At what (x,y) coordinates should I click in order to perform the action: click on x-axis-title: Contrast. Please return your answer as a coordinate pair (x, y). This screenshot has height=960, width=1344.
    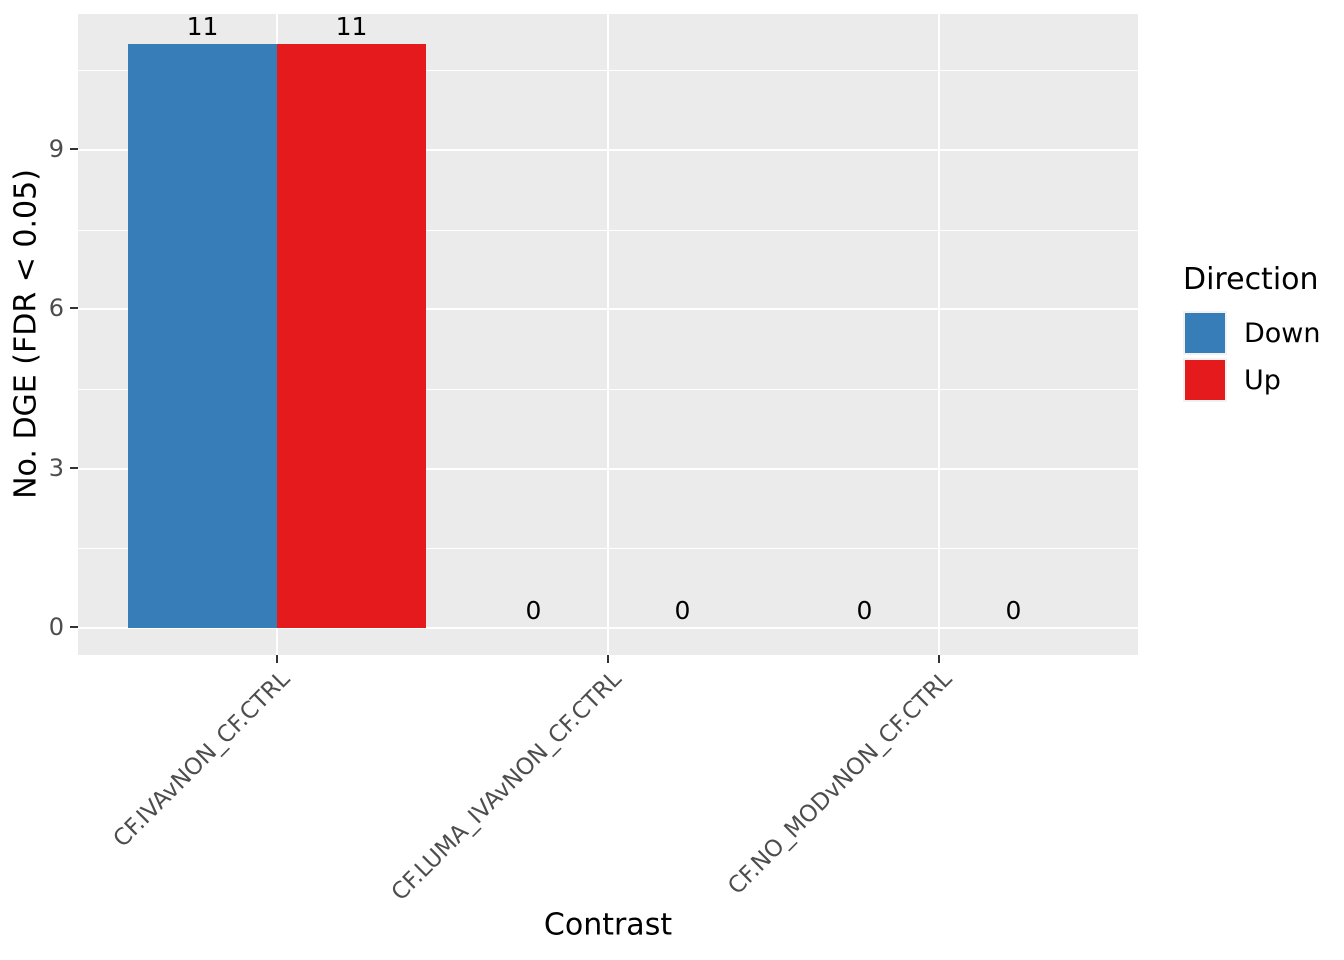
    Looking at the image, I should click on (608, 925).